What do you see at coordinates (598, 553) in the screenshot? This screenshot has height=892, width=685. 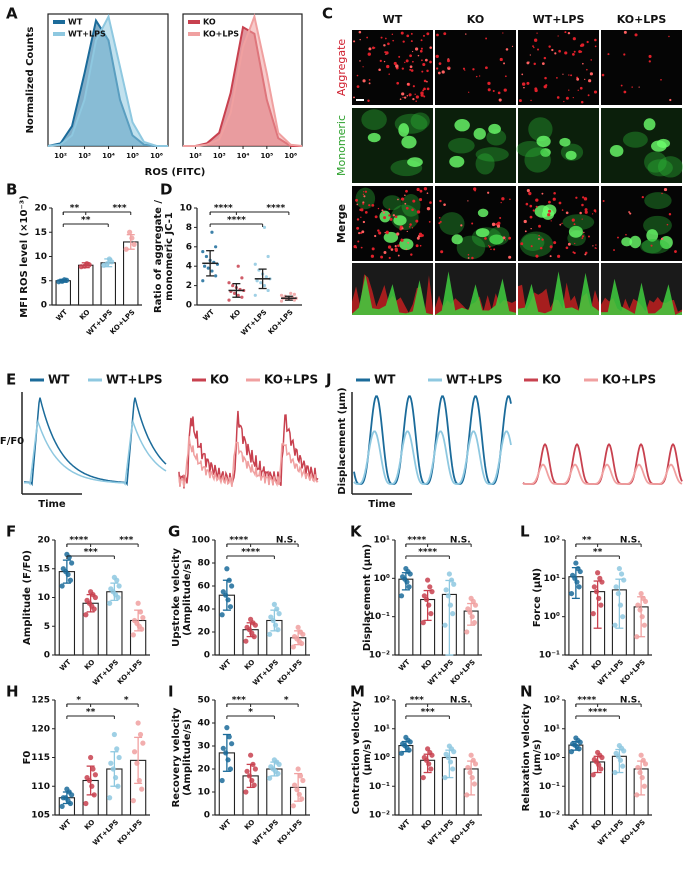 I see `sig-label: **` at bounding box center [598, 553].